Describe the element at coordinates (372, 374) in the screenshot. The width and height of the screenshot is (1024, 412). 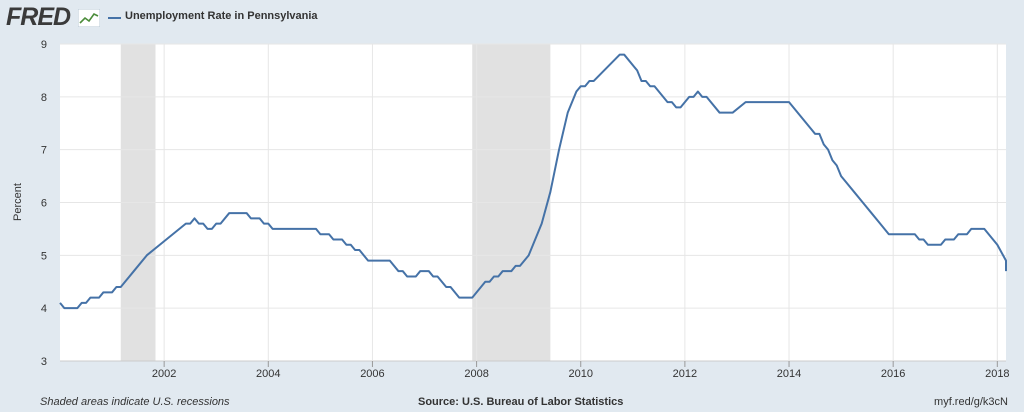
I see `x-tick-label-2006: 2006` at that location.